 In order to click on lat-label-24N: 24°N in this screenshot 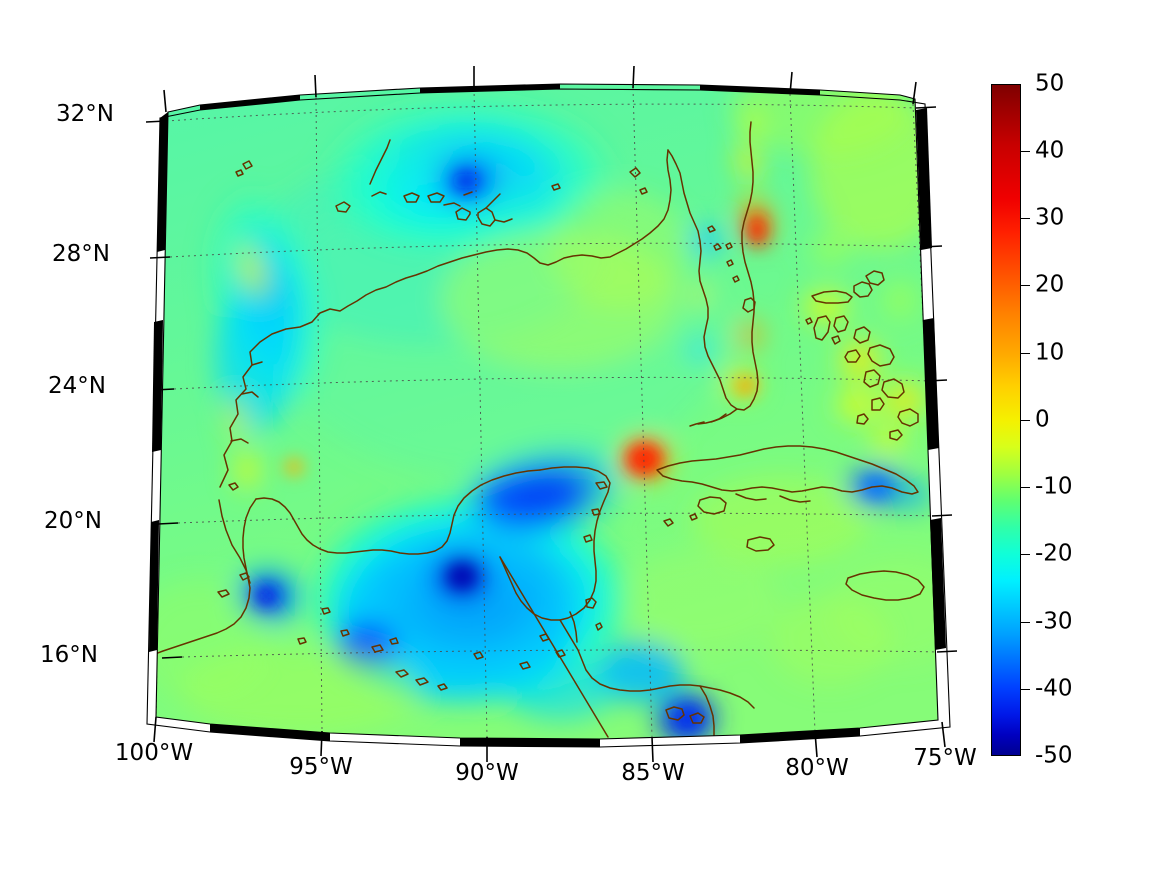, I will do `click(77, 386)`.